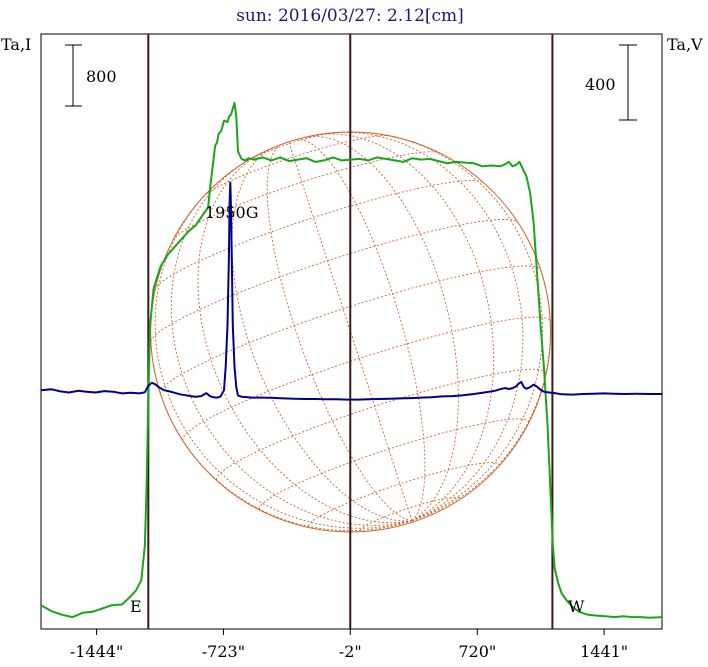 The width and height of the screenshot is (708, 667). I want to click on left-scale-bar: 800, so click(91, 75).